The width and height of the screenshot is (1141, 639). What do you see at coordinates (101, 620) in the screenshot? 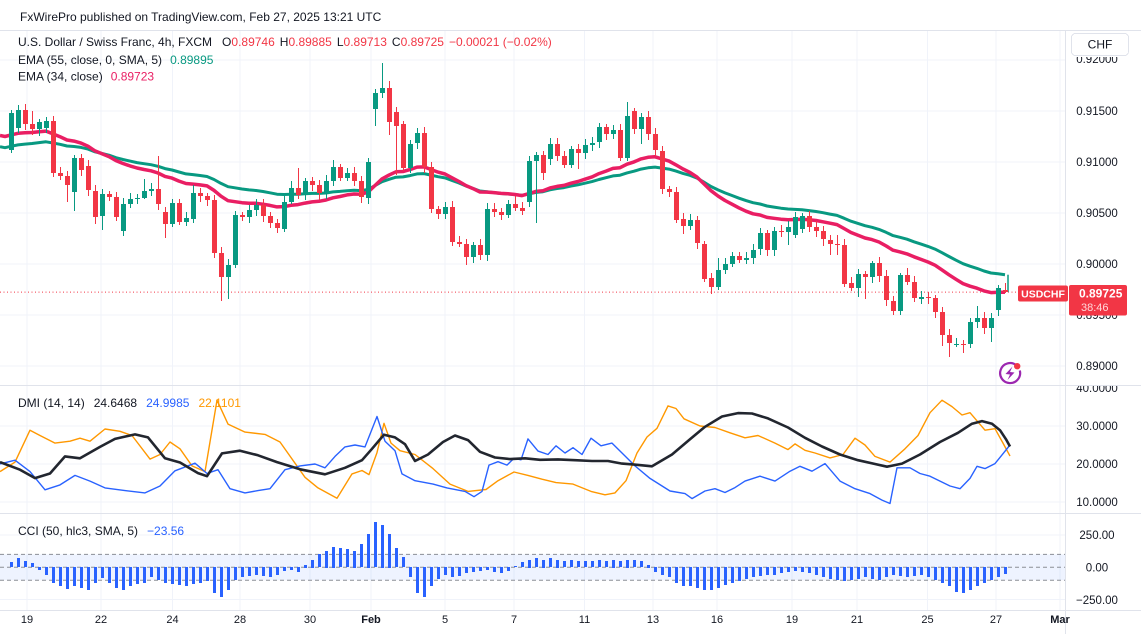
I see `svg-text: 22` at bounding box center [101, 620].